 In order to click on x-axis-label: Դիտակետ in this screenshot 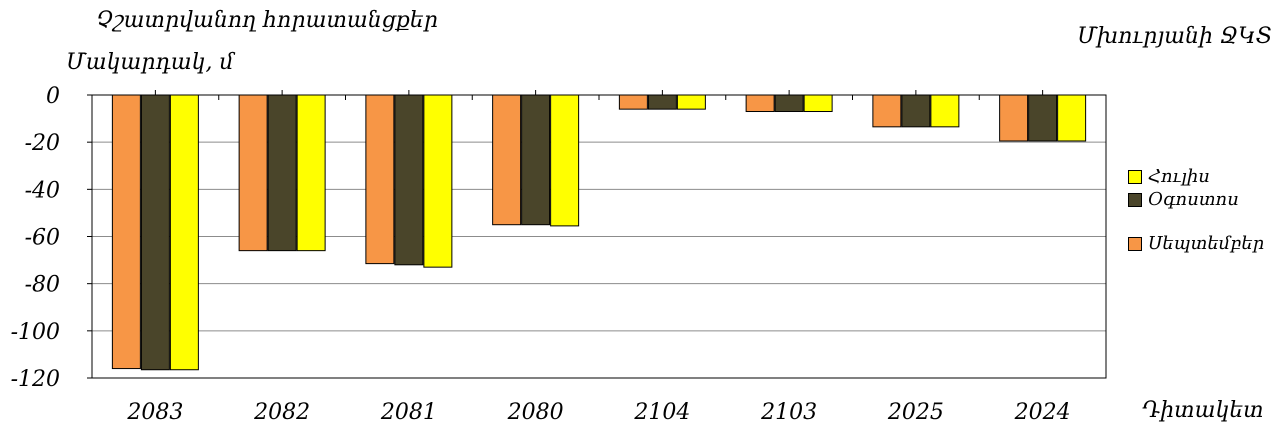, I will do `click(1203, 410)`.